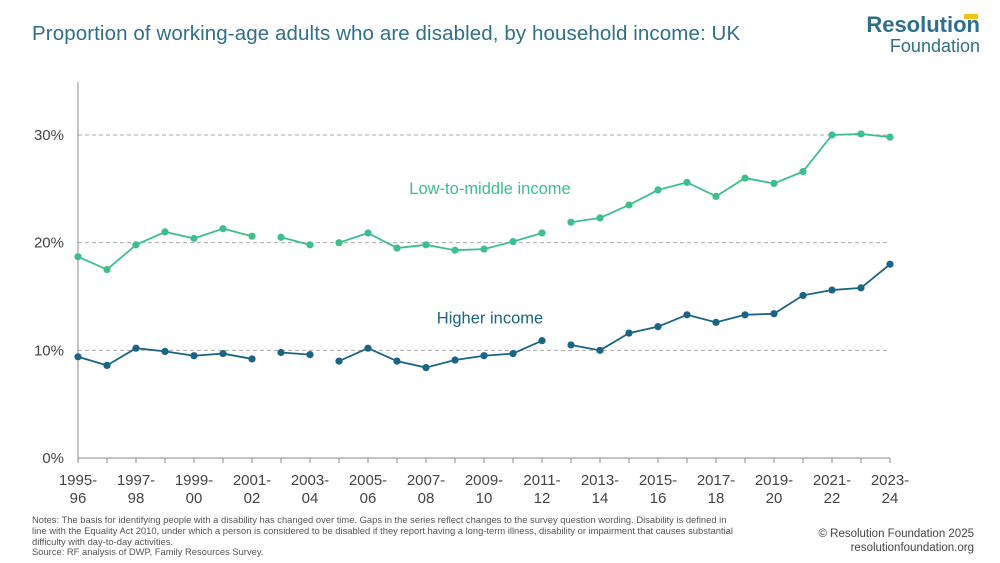 The height and width of the screenshot is (563, 1000). Describe the element at coordinates (774, 480) in the screenshot. I see `x-tick-label-line1: 2019-` at that location.